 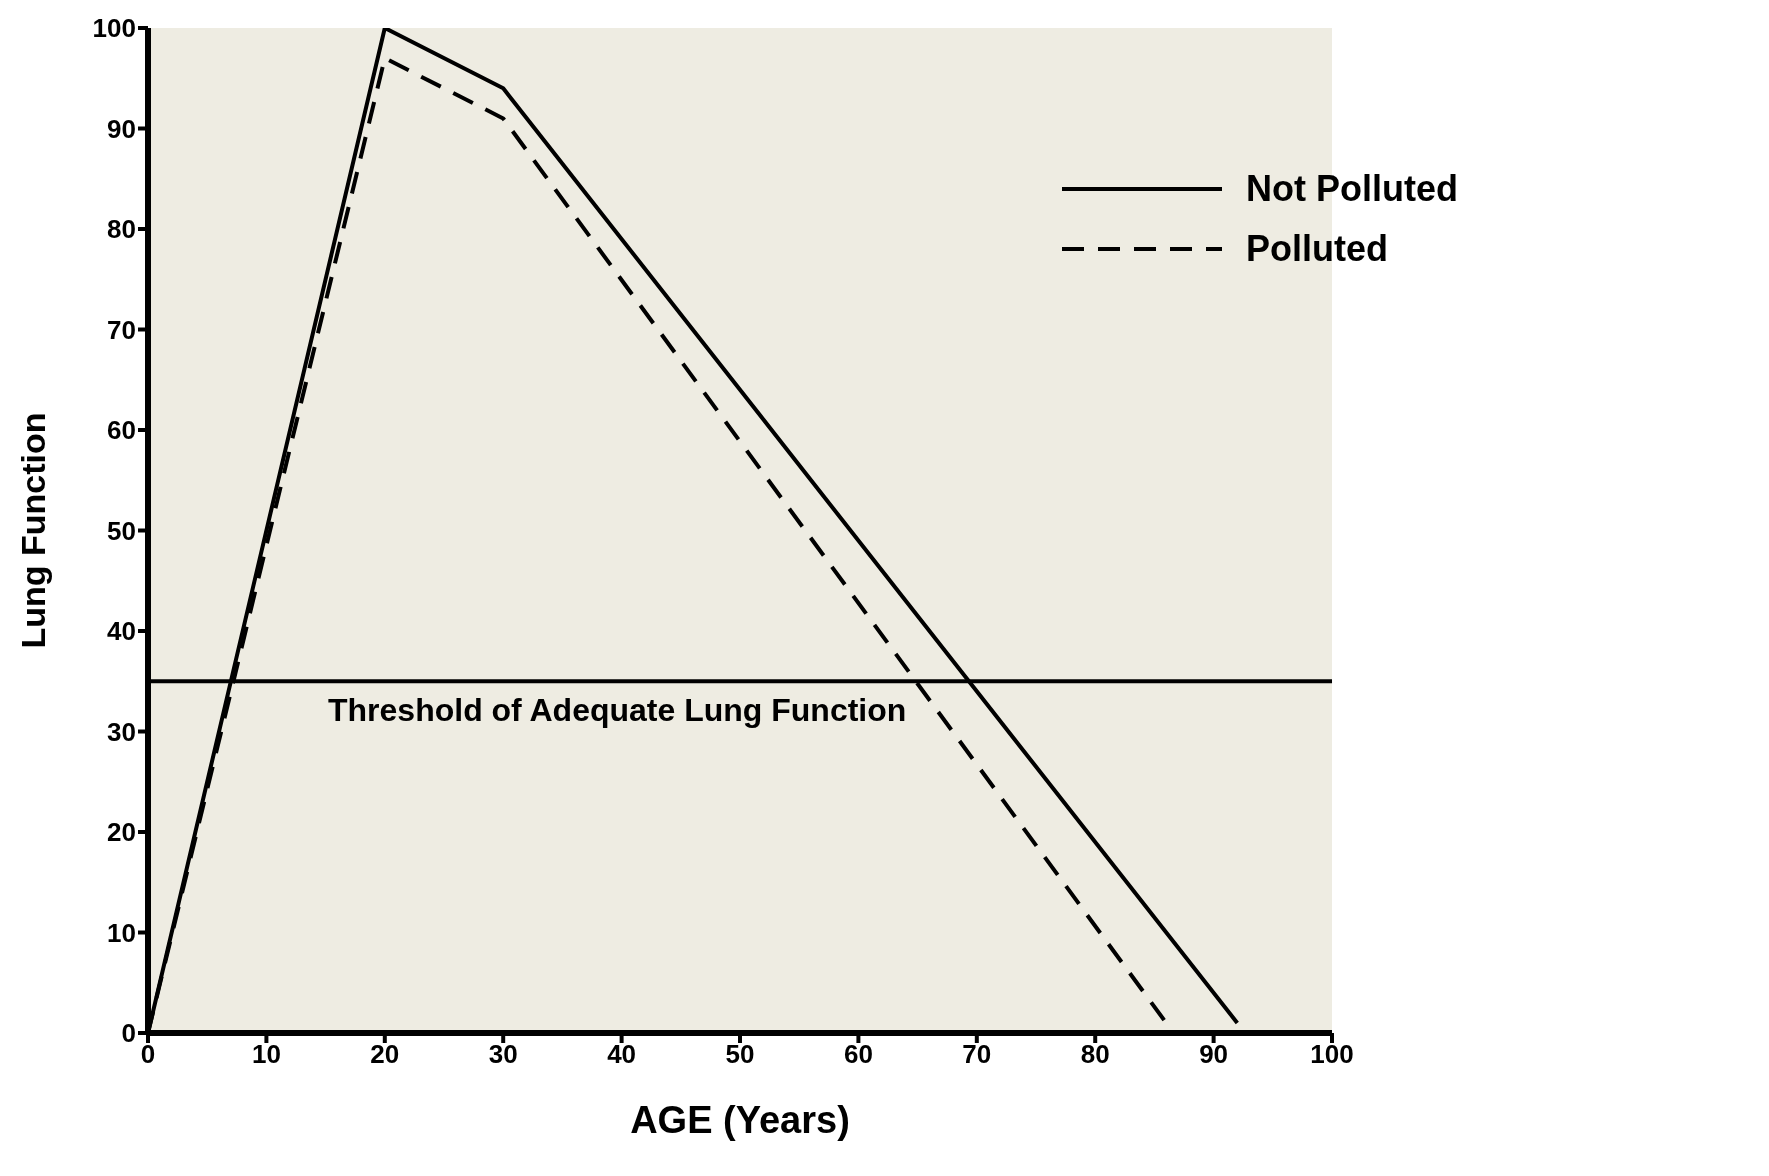 I want to click on y-tick-label: 70, so click(x=121, y=329).